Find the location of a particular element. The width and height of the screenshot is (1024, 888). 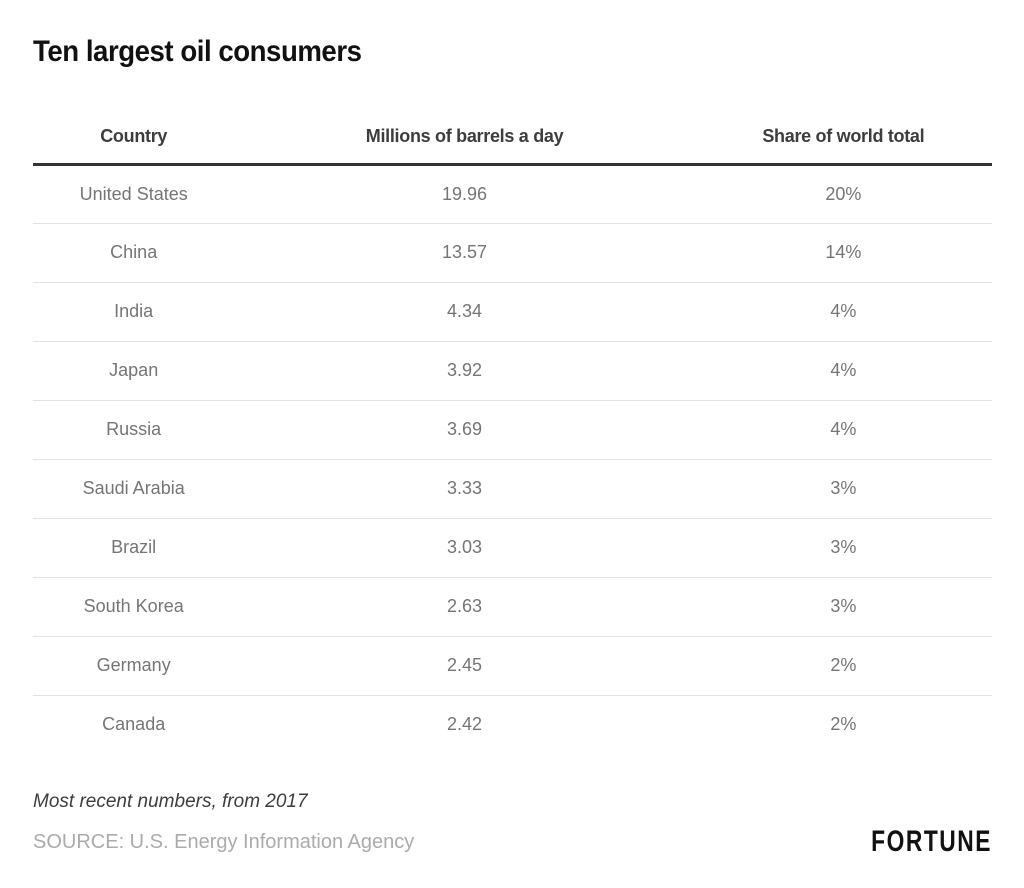

country-cell: United States is located at coordinates (133, 193).